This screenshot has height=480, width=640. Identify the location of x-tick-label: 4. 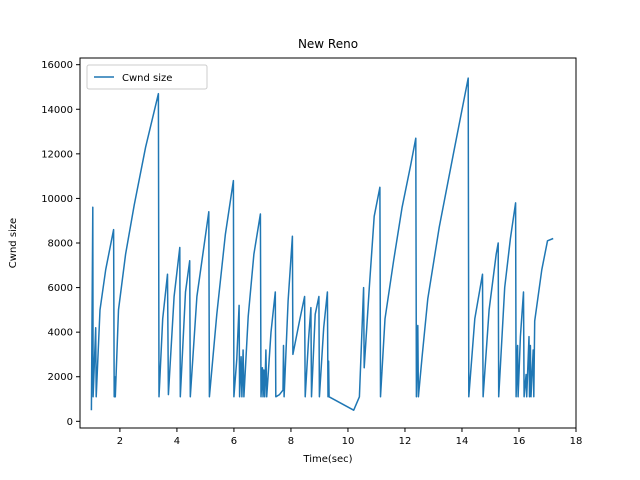
(177, 441).